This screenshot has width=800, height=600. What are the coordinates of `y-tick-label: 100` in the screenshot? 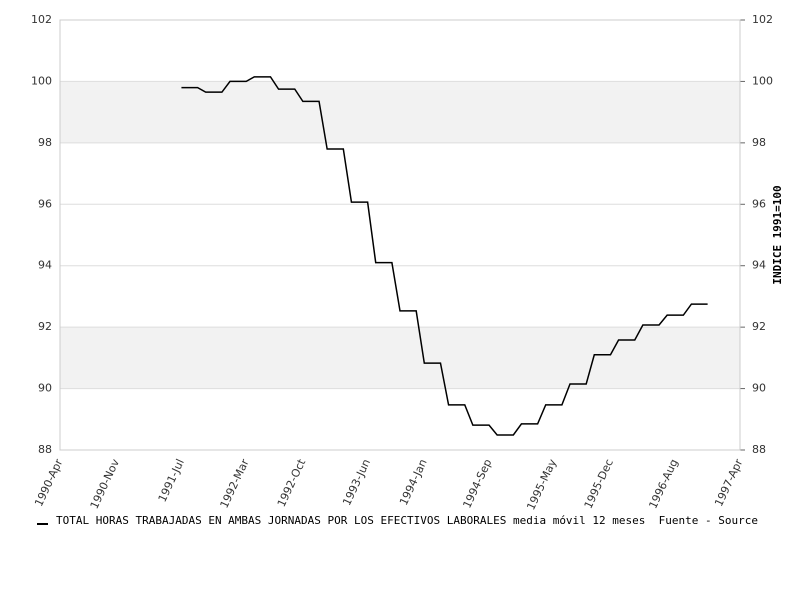 It's located at (41, 80).